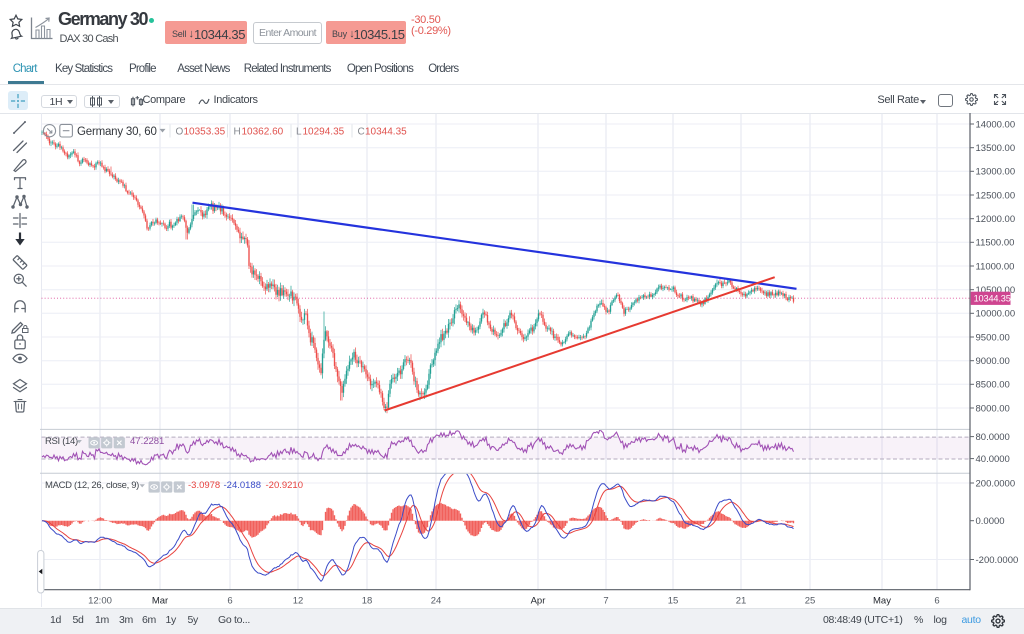 This screenshot has width=1024, height=634. I want to click on svg-text: RSI (14), so click(61, 441).